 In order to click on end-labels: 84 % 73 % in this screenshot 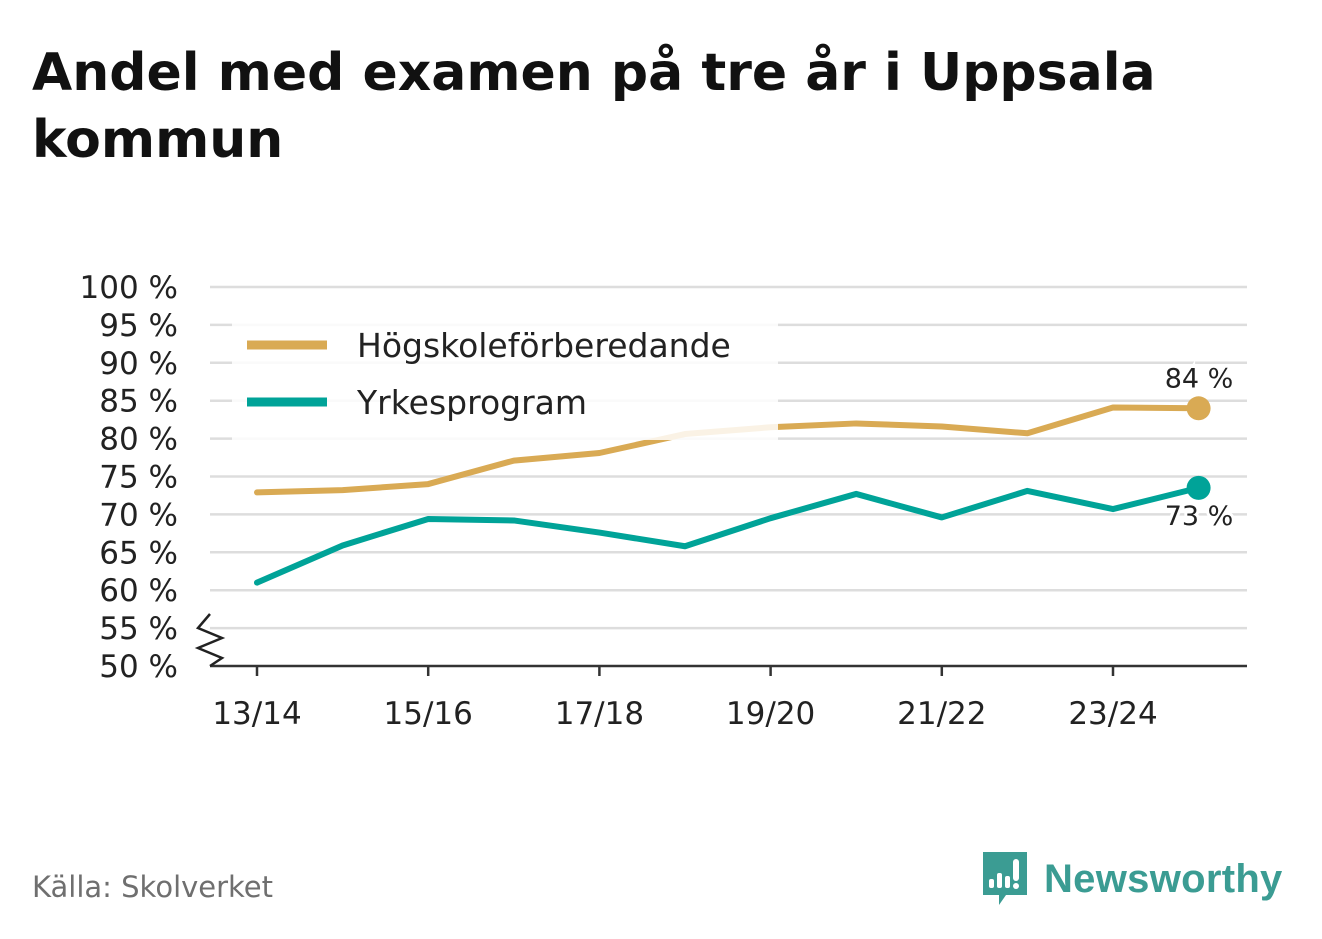, I will do `click(1199, 447)`.